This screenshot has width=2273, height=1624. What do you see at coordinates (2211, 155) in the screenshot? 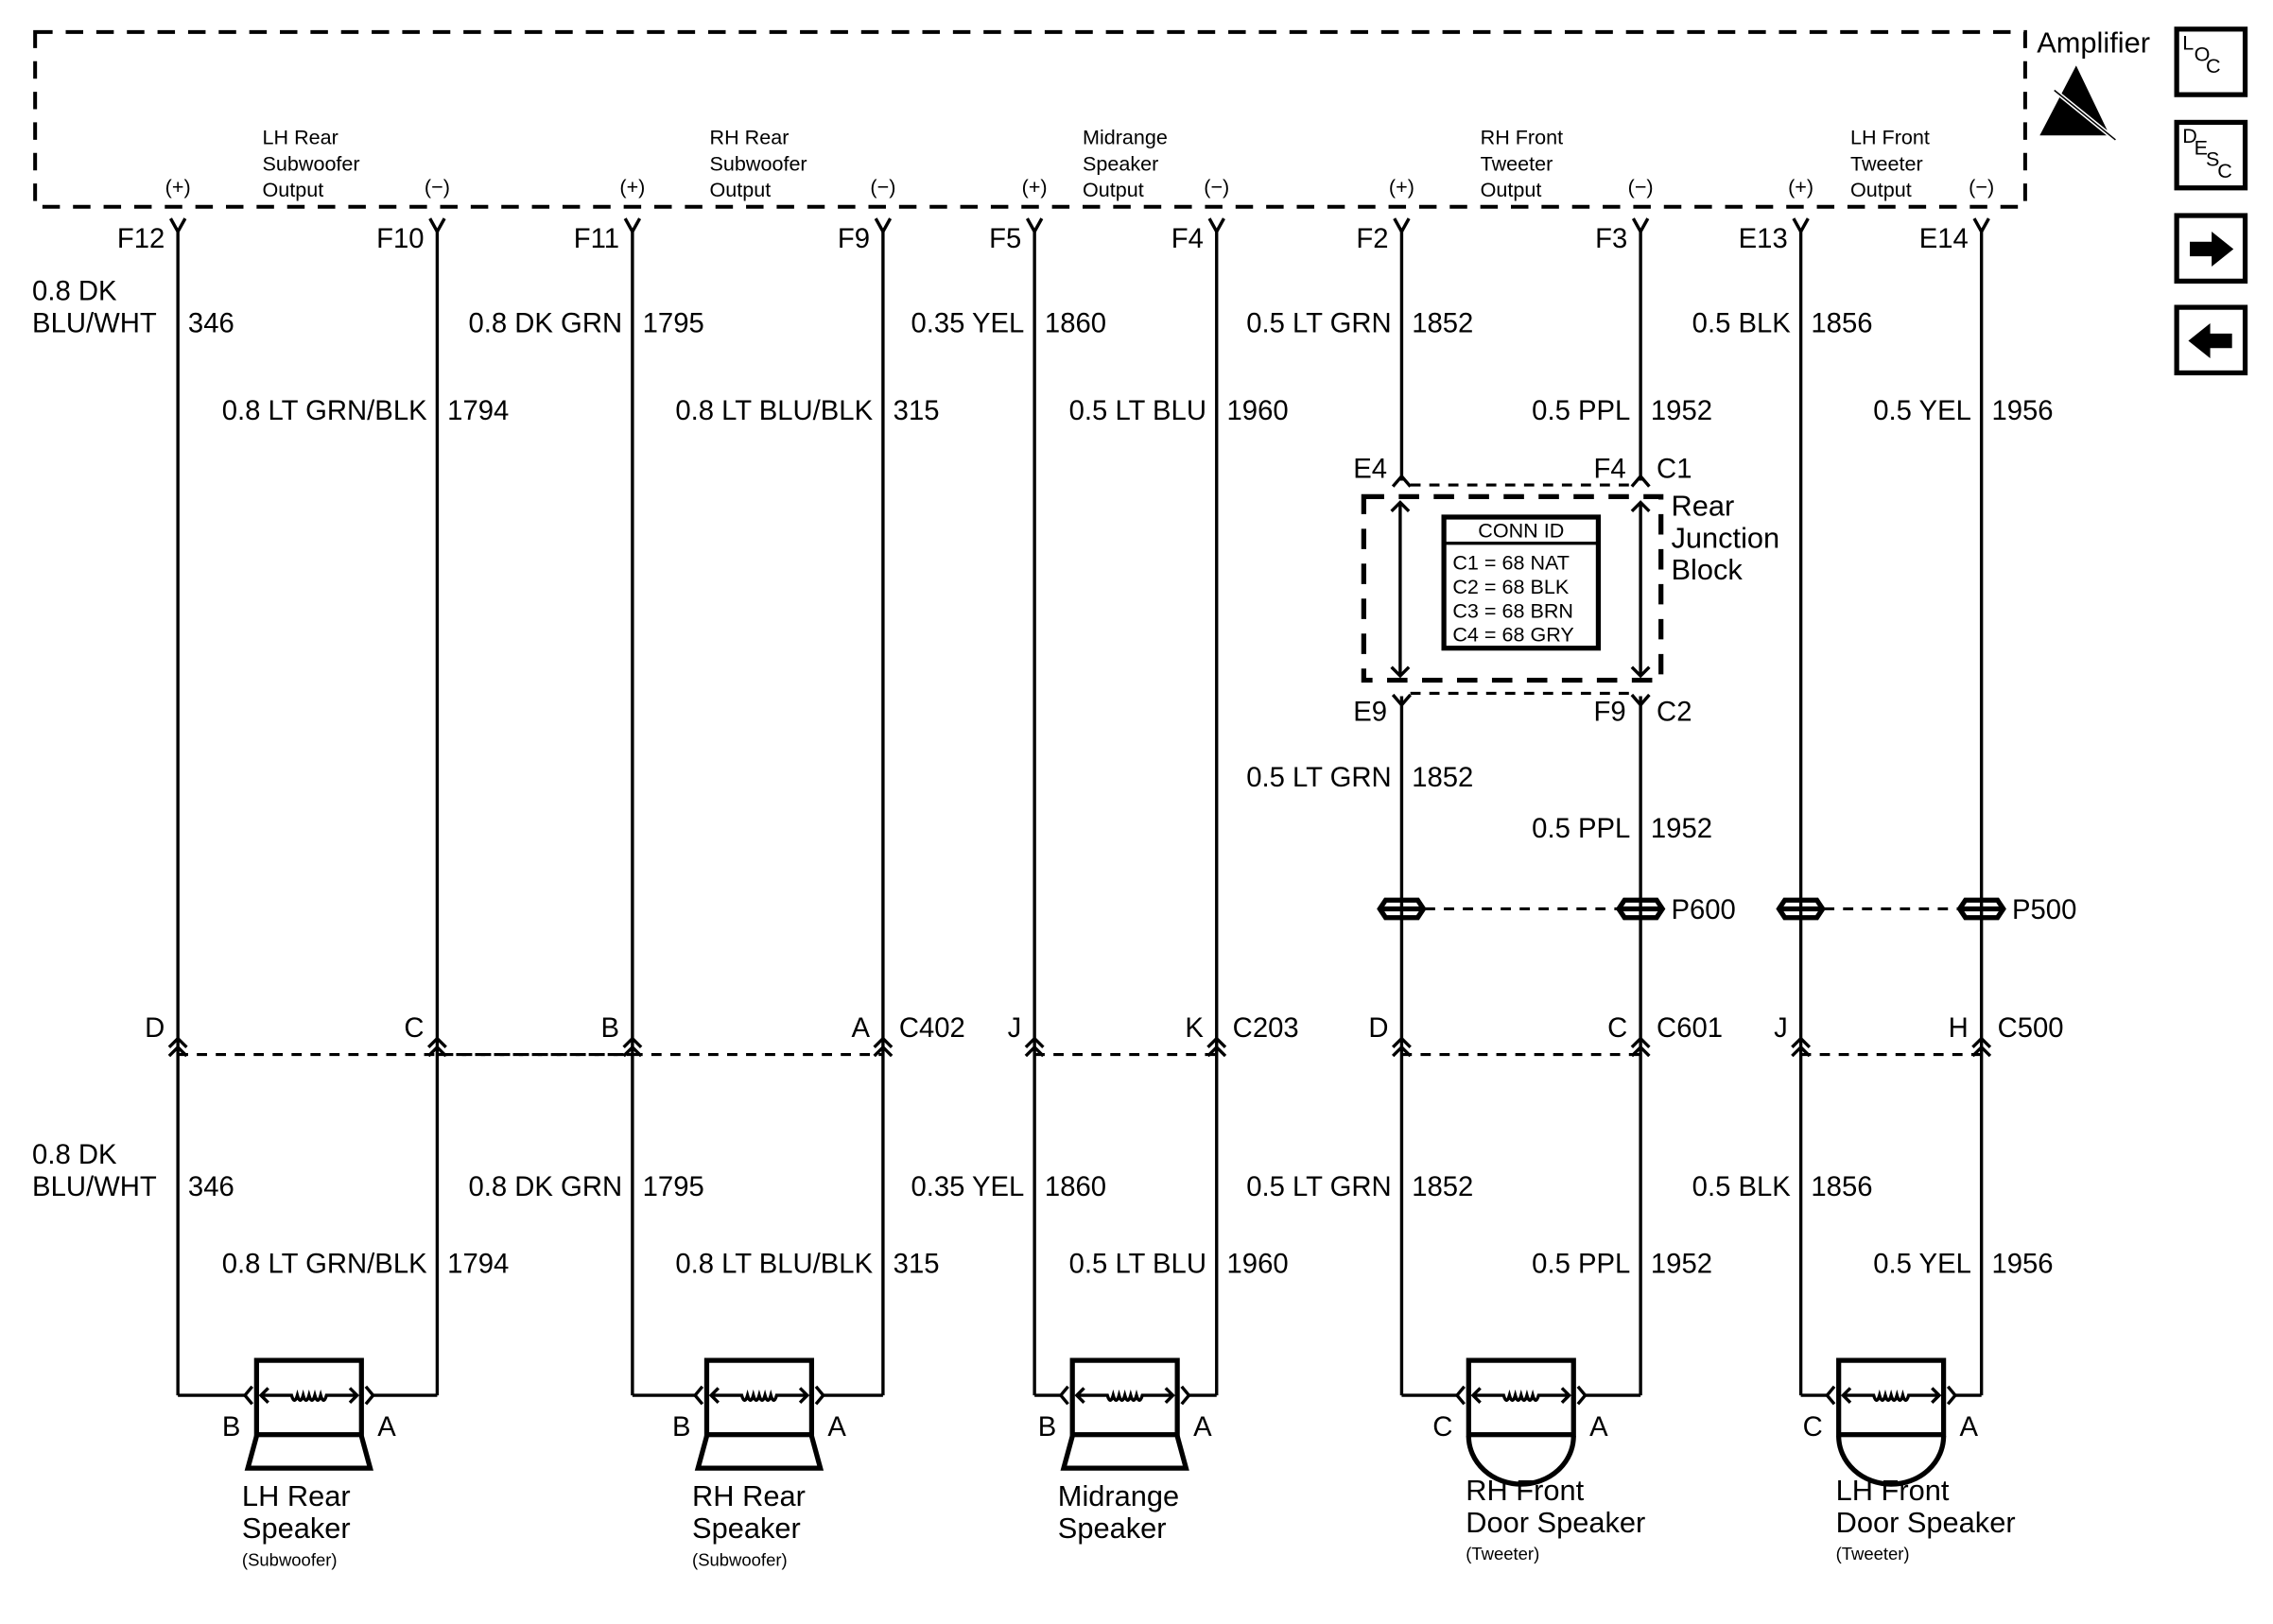
I see `desc-button-frame` at bounding box center [2211, 155].